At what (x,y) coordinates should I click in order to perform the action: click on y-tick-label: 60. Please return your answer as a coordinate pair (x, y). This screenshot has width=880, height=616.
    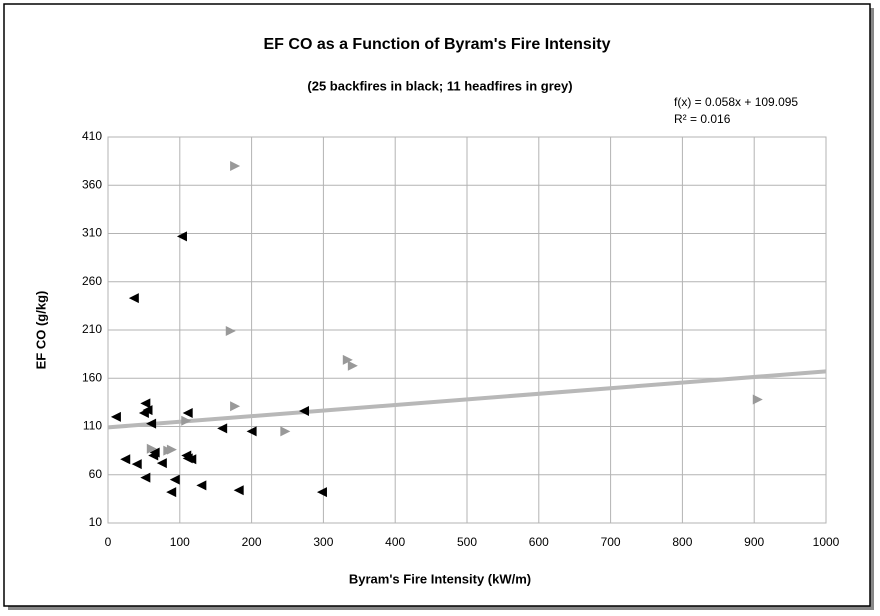
    Looking at the image, I should click on (96, 474).